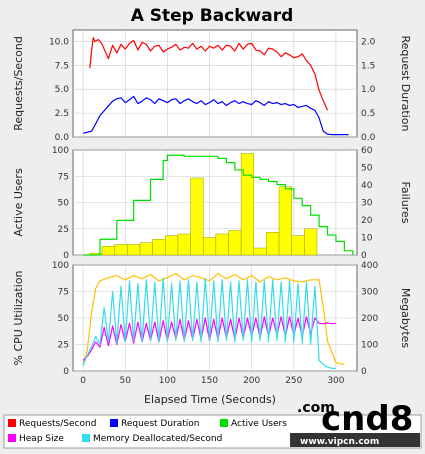 The image size is (425, 454). Describe the element at coordinates (367, 419) in the screenshot. I see `watermark-brand: cnd8` at that location.